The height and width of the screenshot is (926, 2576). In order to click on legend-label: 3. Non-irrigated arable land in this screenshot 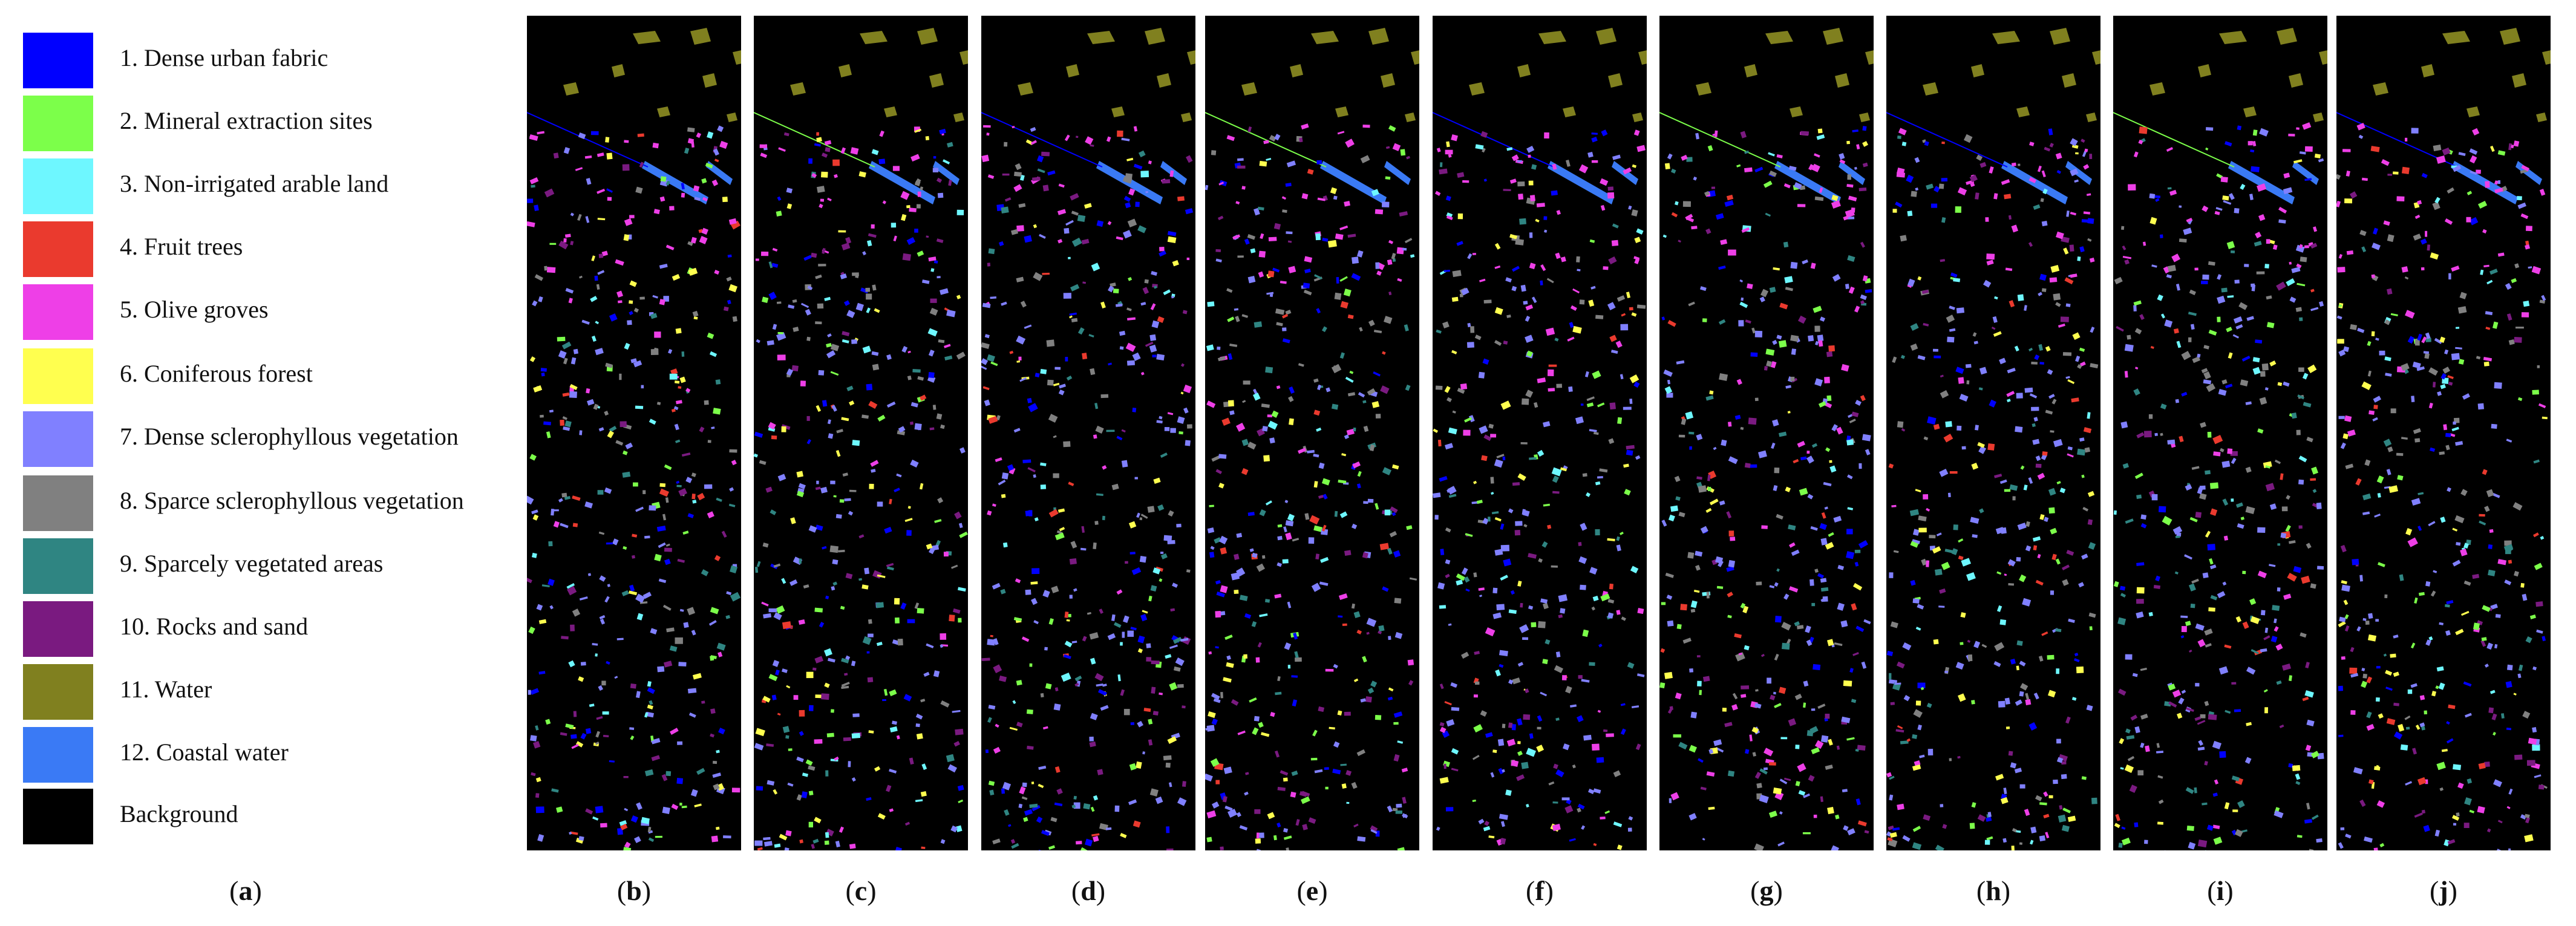, I will do `click(254, 184)`.